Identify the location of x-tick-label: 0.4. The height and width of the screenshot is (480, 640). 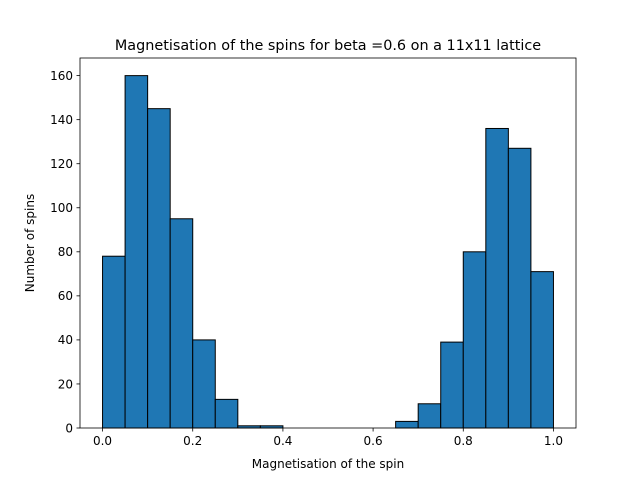
(282, 441).